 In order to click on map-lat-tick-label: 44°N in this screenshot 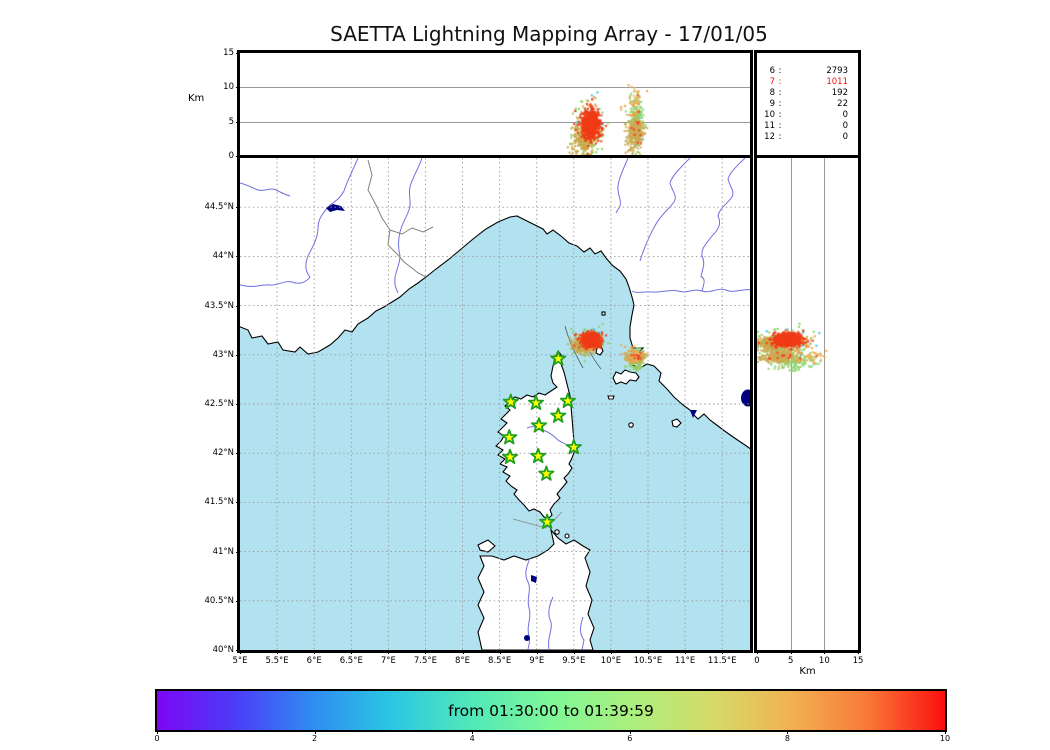, I will do `click(223, 256)`.